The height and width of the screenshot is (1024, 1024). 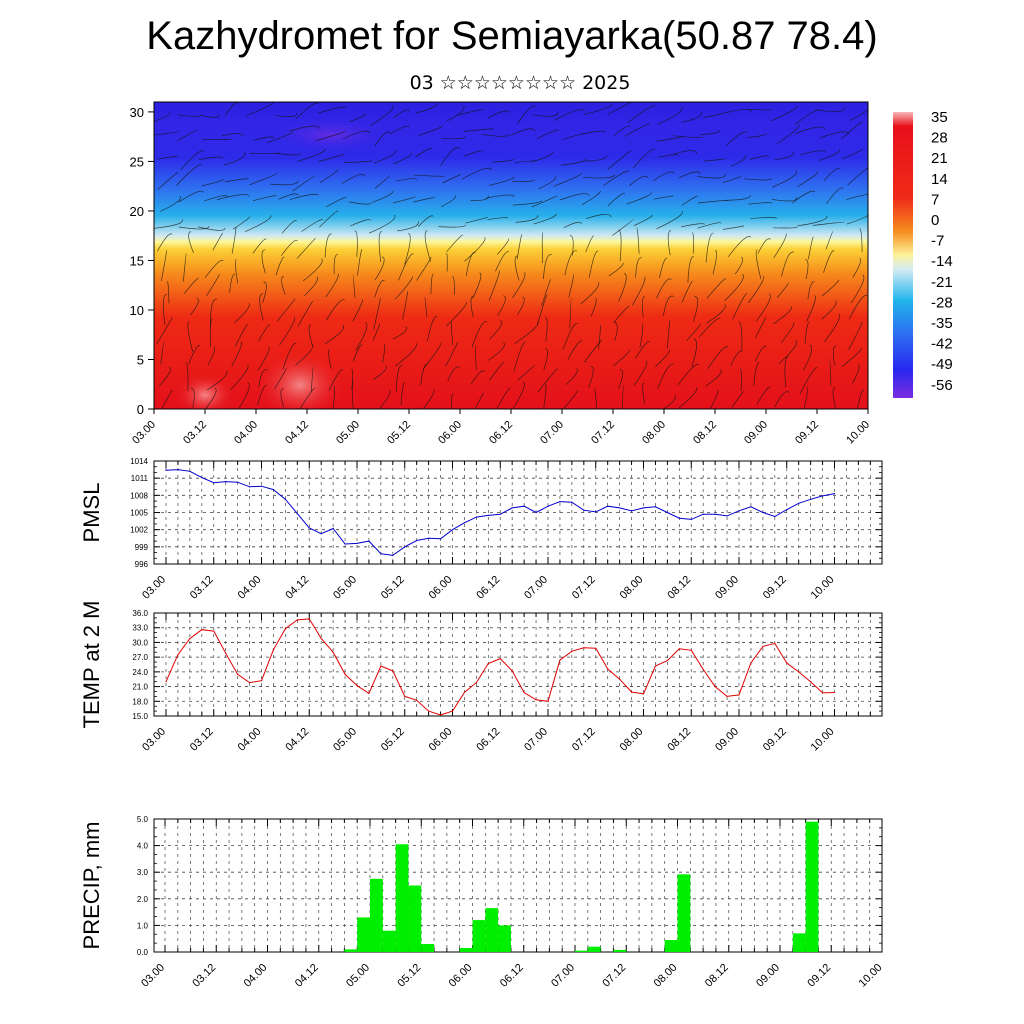 What do you see at coordinates (584, 588) in the screenshot?
I see `x-tick-label: 07.12` at bounding box center [584, 588].